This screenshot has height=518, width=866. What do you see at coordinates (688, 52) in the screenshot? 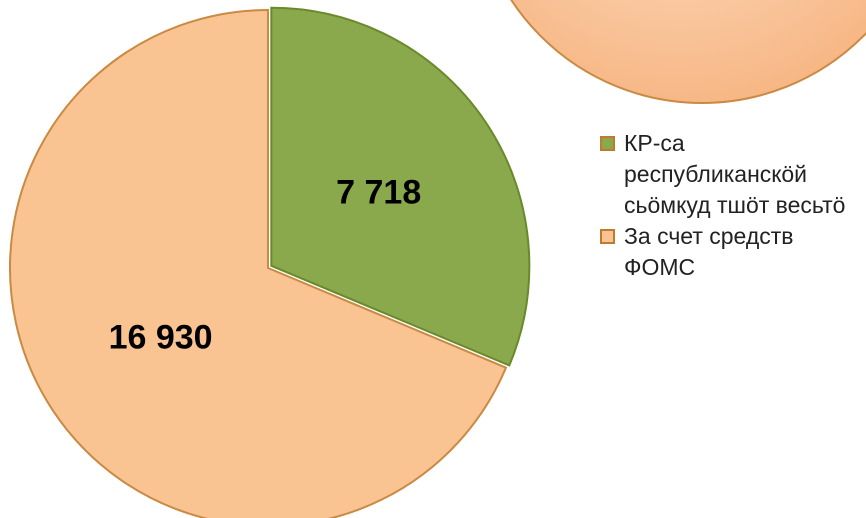
I see `other-pie-fragment` at bounding box center [688, 52].